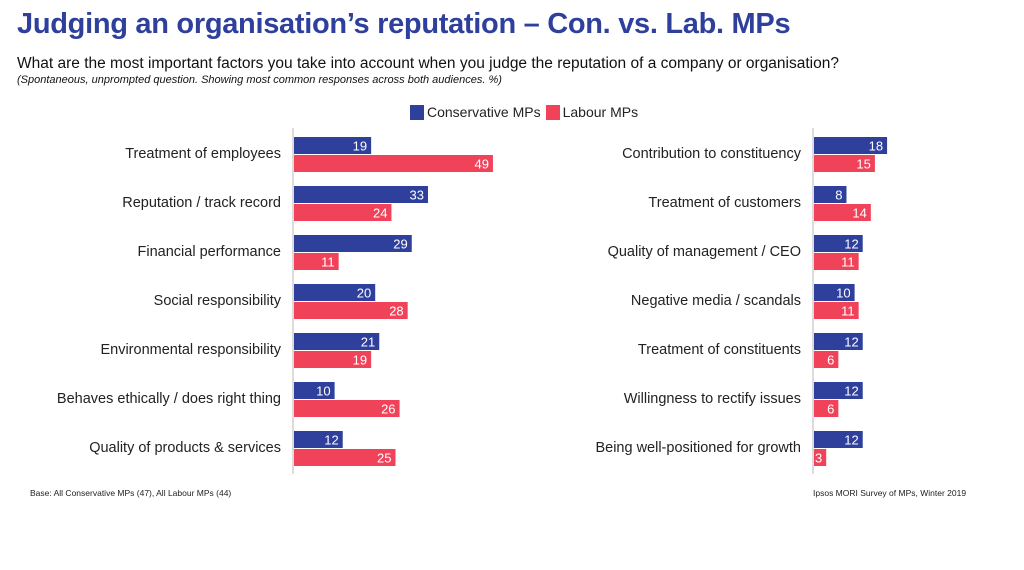  Describe the element at coordinates (203, 154) in the screenshot. I see `category-label: Treatment of employees` at that location.